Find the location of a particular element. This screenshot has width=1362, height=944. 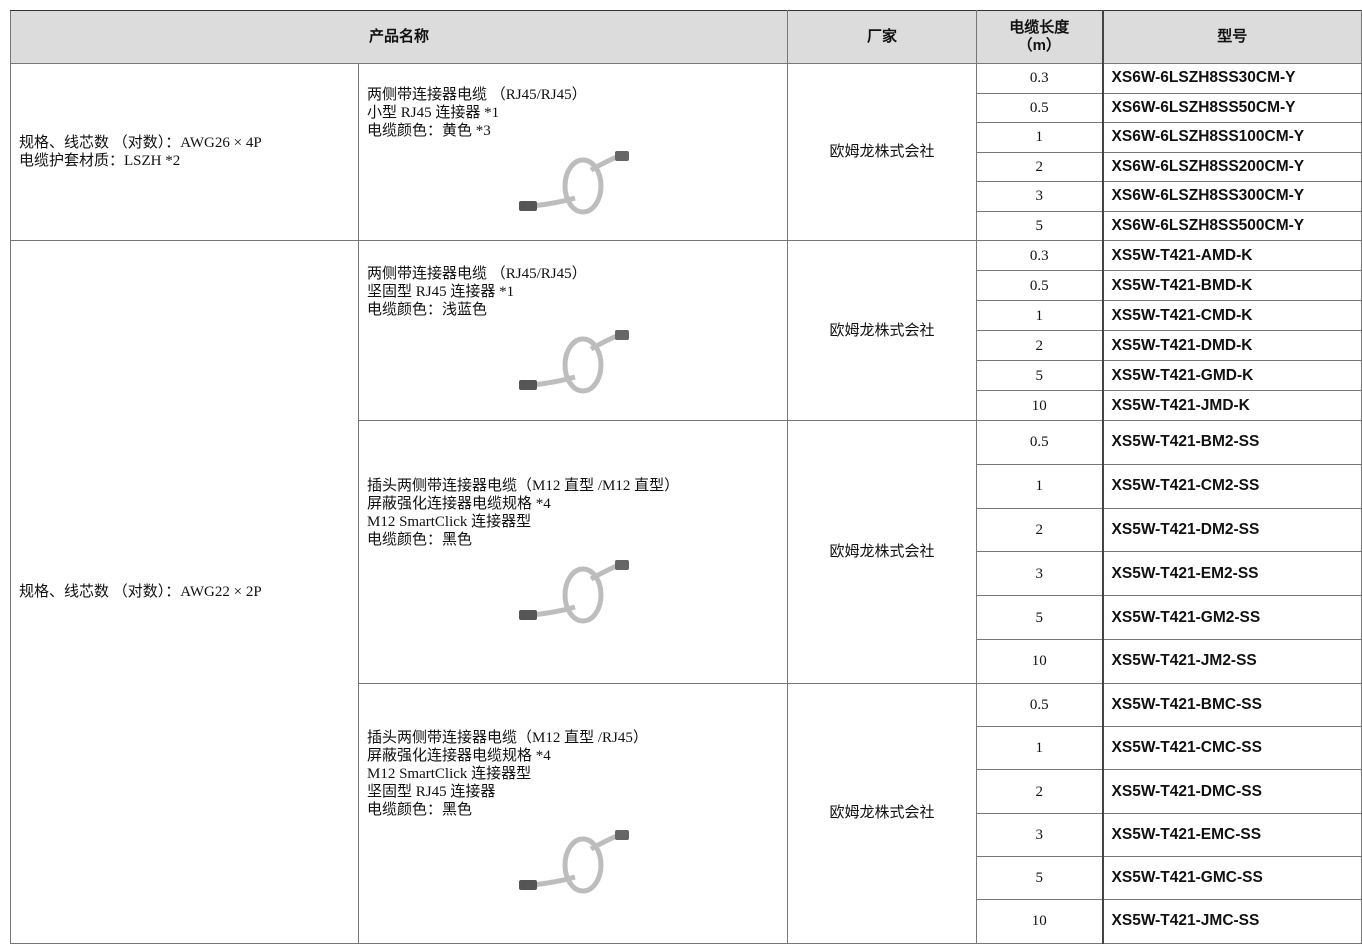

table-row: 10 XS5W-T421-JM2-SS is located at coordinates (686, 661).